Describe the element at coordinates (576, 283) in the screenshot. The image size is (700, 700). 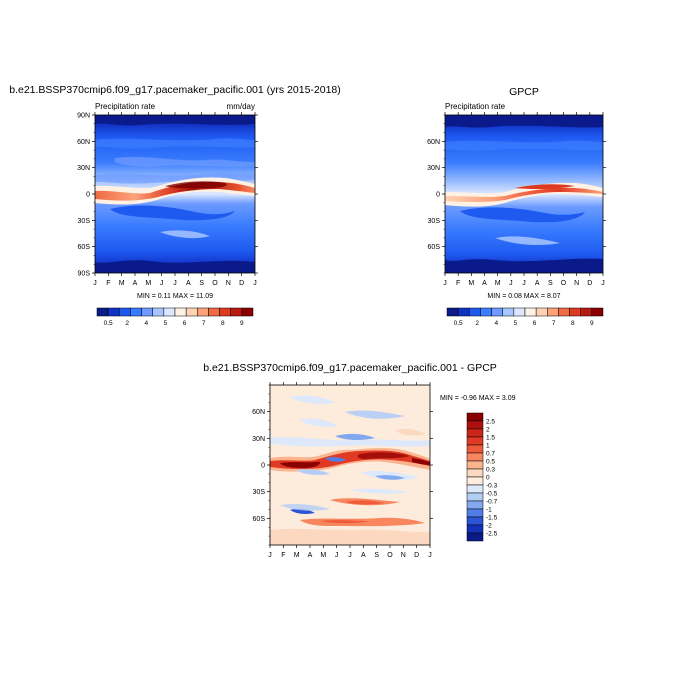
I see `x-tick-label: N` at that location.